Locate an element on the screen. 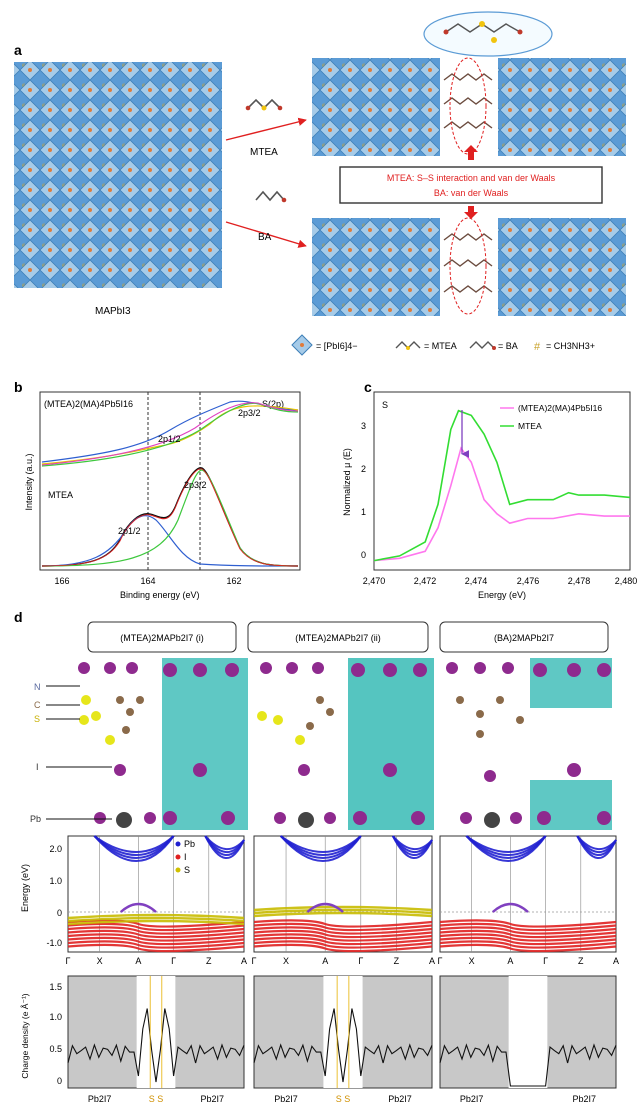 This screenshot has height=1118, width=639. charge-plot-1: Pb2I7 Pb2I7 S S is located at coordinates (156, 1039).